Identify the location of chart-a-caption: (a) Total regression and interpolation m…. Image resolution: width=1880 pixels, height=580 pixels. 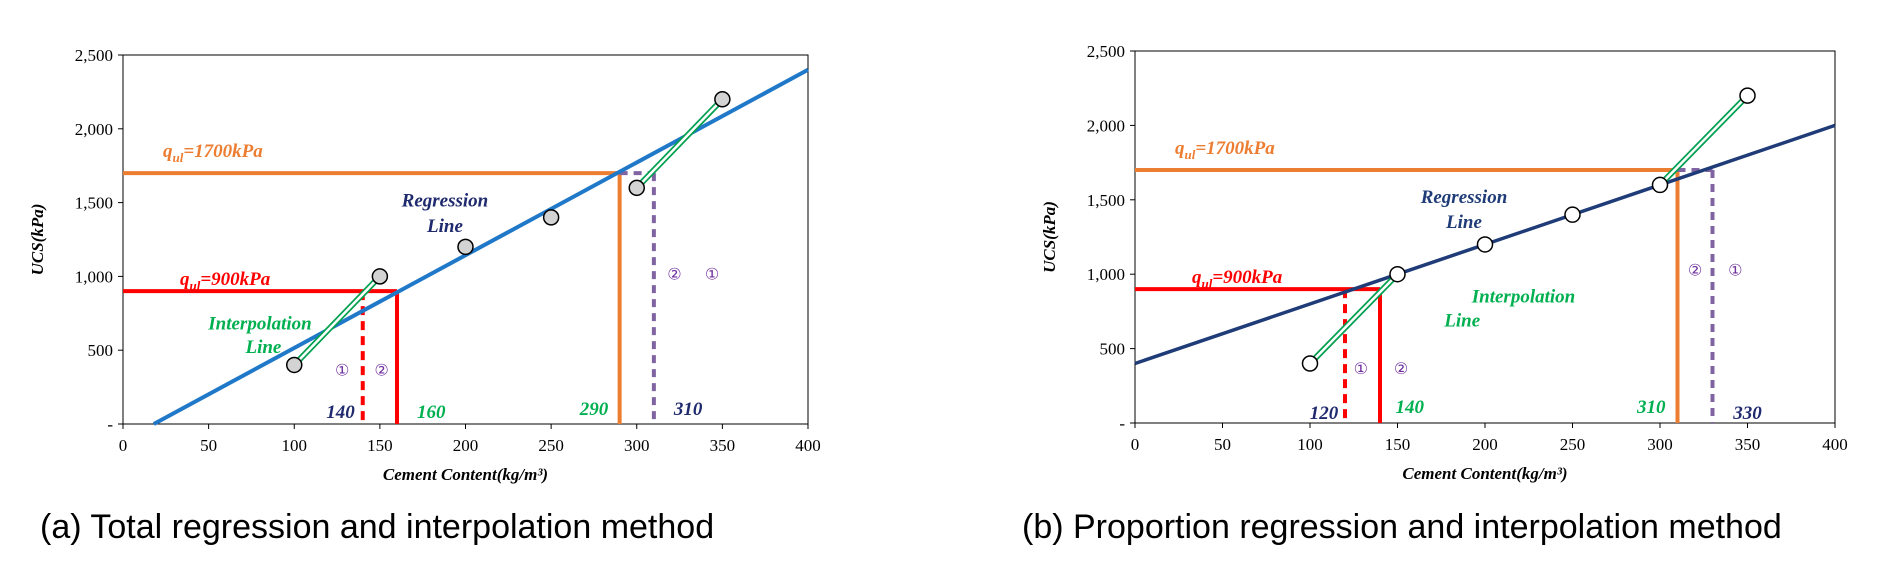
(377, 527).